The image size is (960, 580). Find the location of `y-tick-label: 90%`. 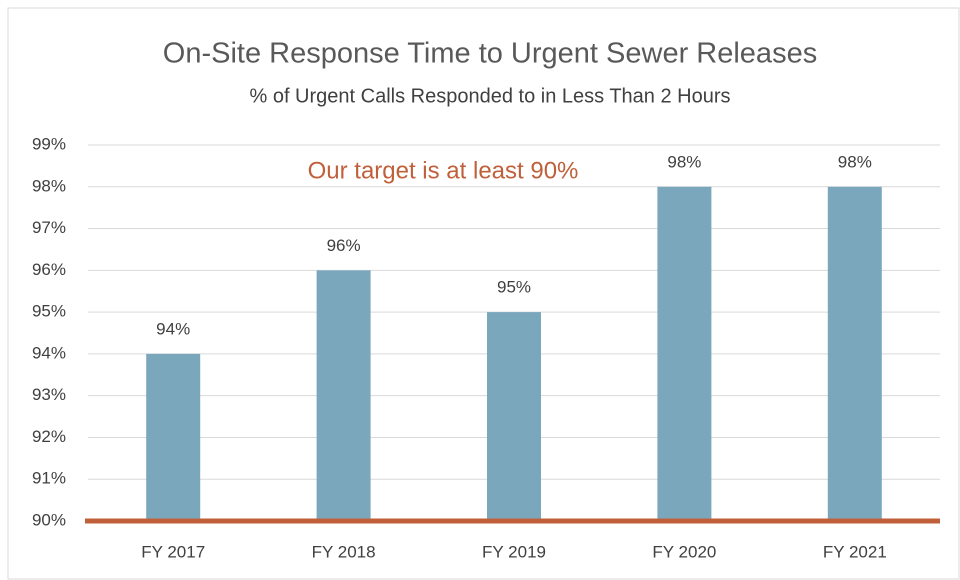

y-tick-label: 90% is located at coordinates (49, 519).